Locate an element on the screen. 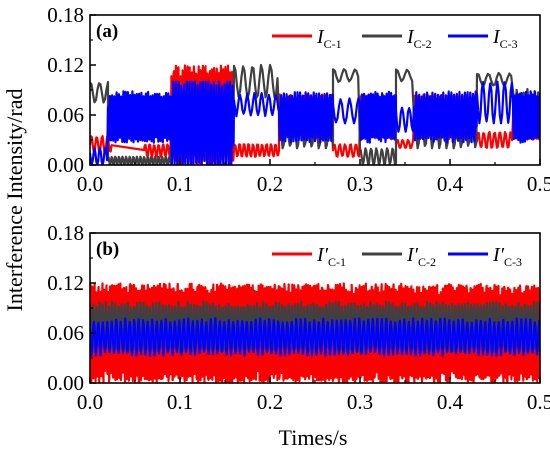 The height and width of the screenshot is (455, 550). x-axis-label: Times/s is located at coordinates (313, 437).